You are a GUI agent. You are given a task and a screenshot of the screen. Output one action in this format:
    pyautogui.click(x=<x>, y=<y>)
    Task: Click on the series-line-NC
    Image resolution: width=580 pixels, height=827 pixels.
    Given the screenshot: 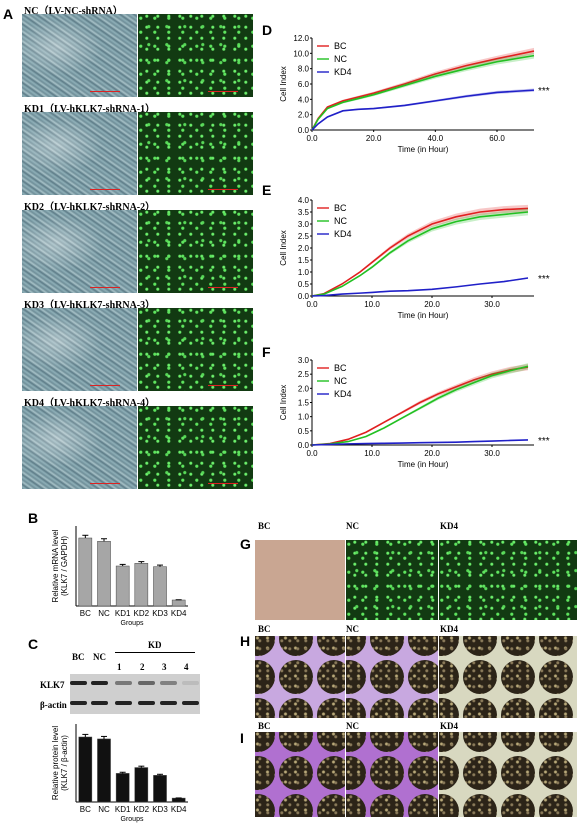 What is the action you would take?
    pyautogui.click(x=420, y=405)
    